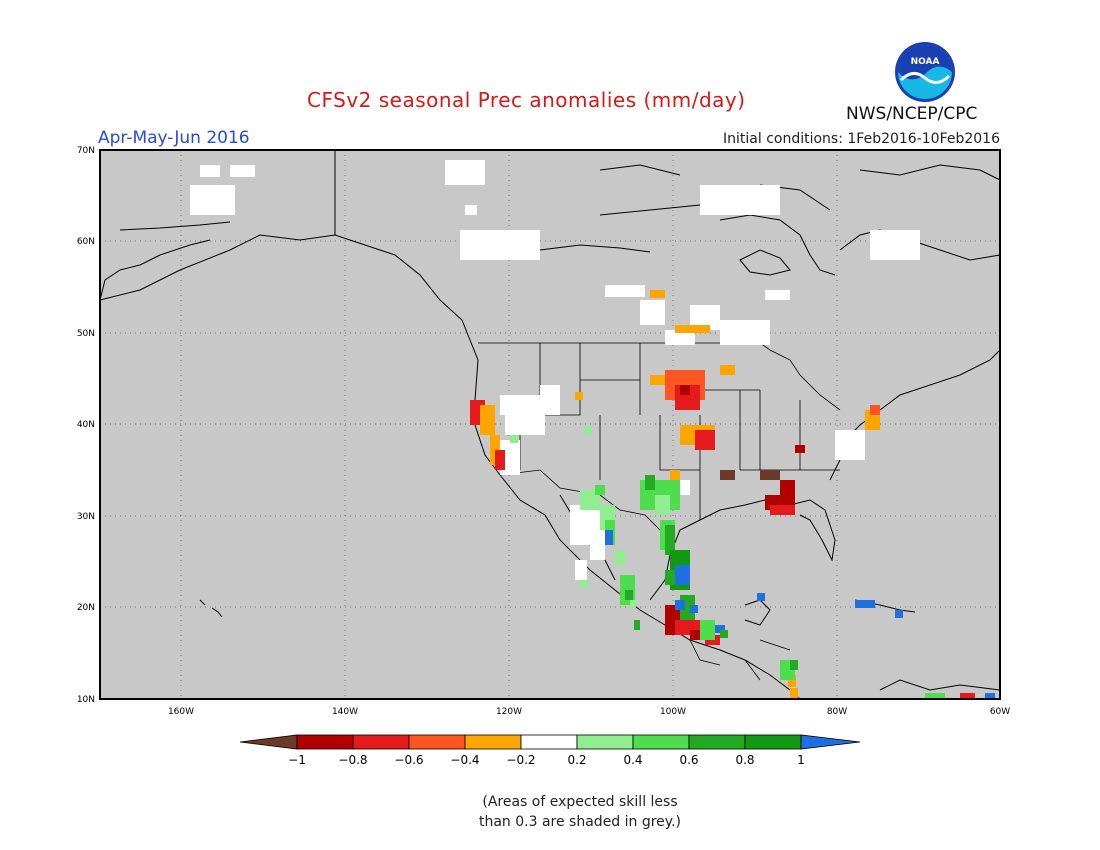 This screenshot has height=850, width=1100. I want to click on lon-label: 160W, so click(181, 712).